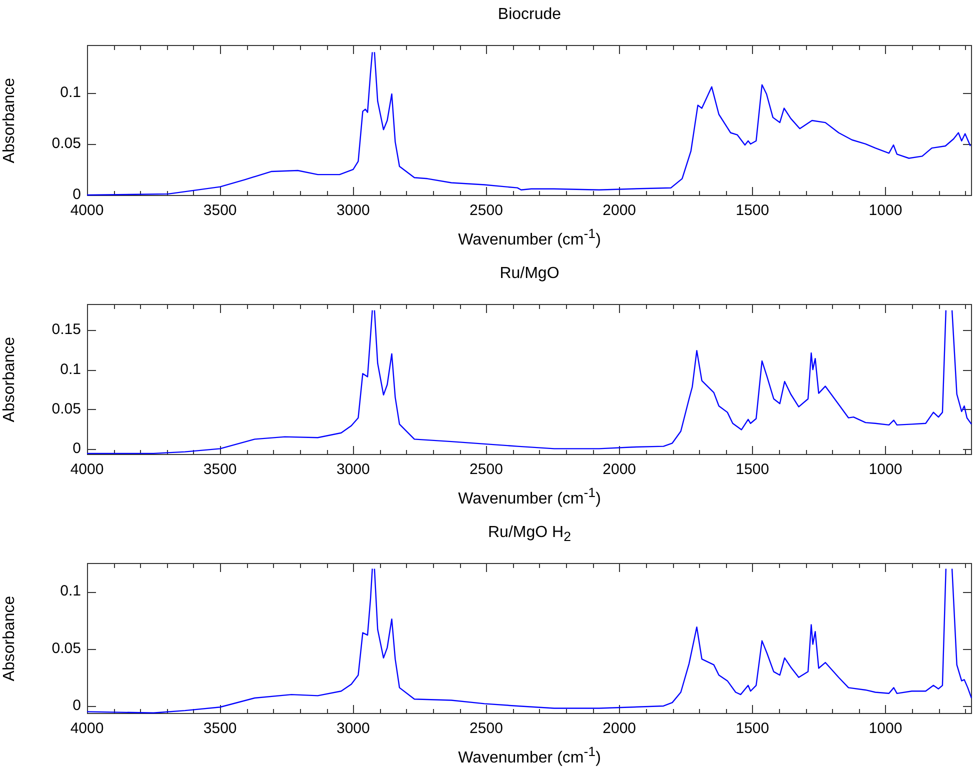 The height and width of the screenshot is (777, 973). Describe the element at coordinates (529, 274) in the screenshot. I see `chart-title: Ru/MgO` at that location.